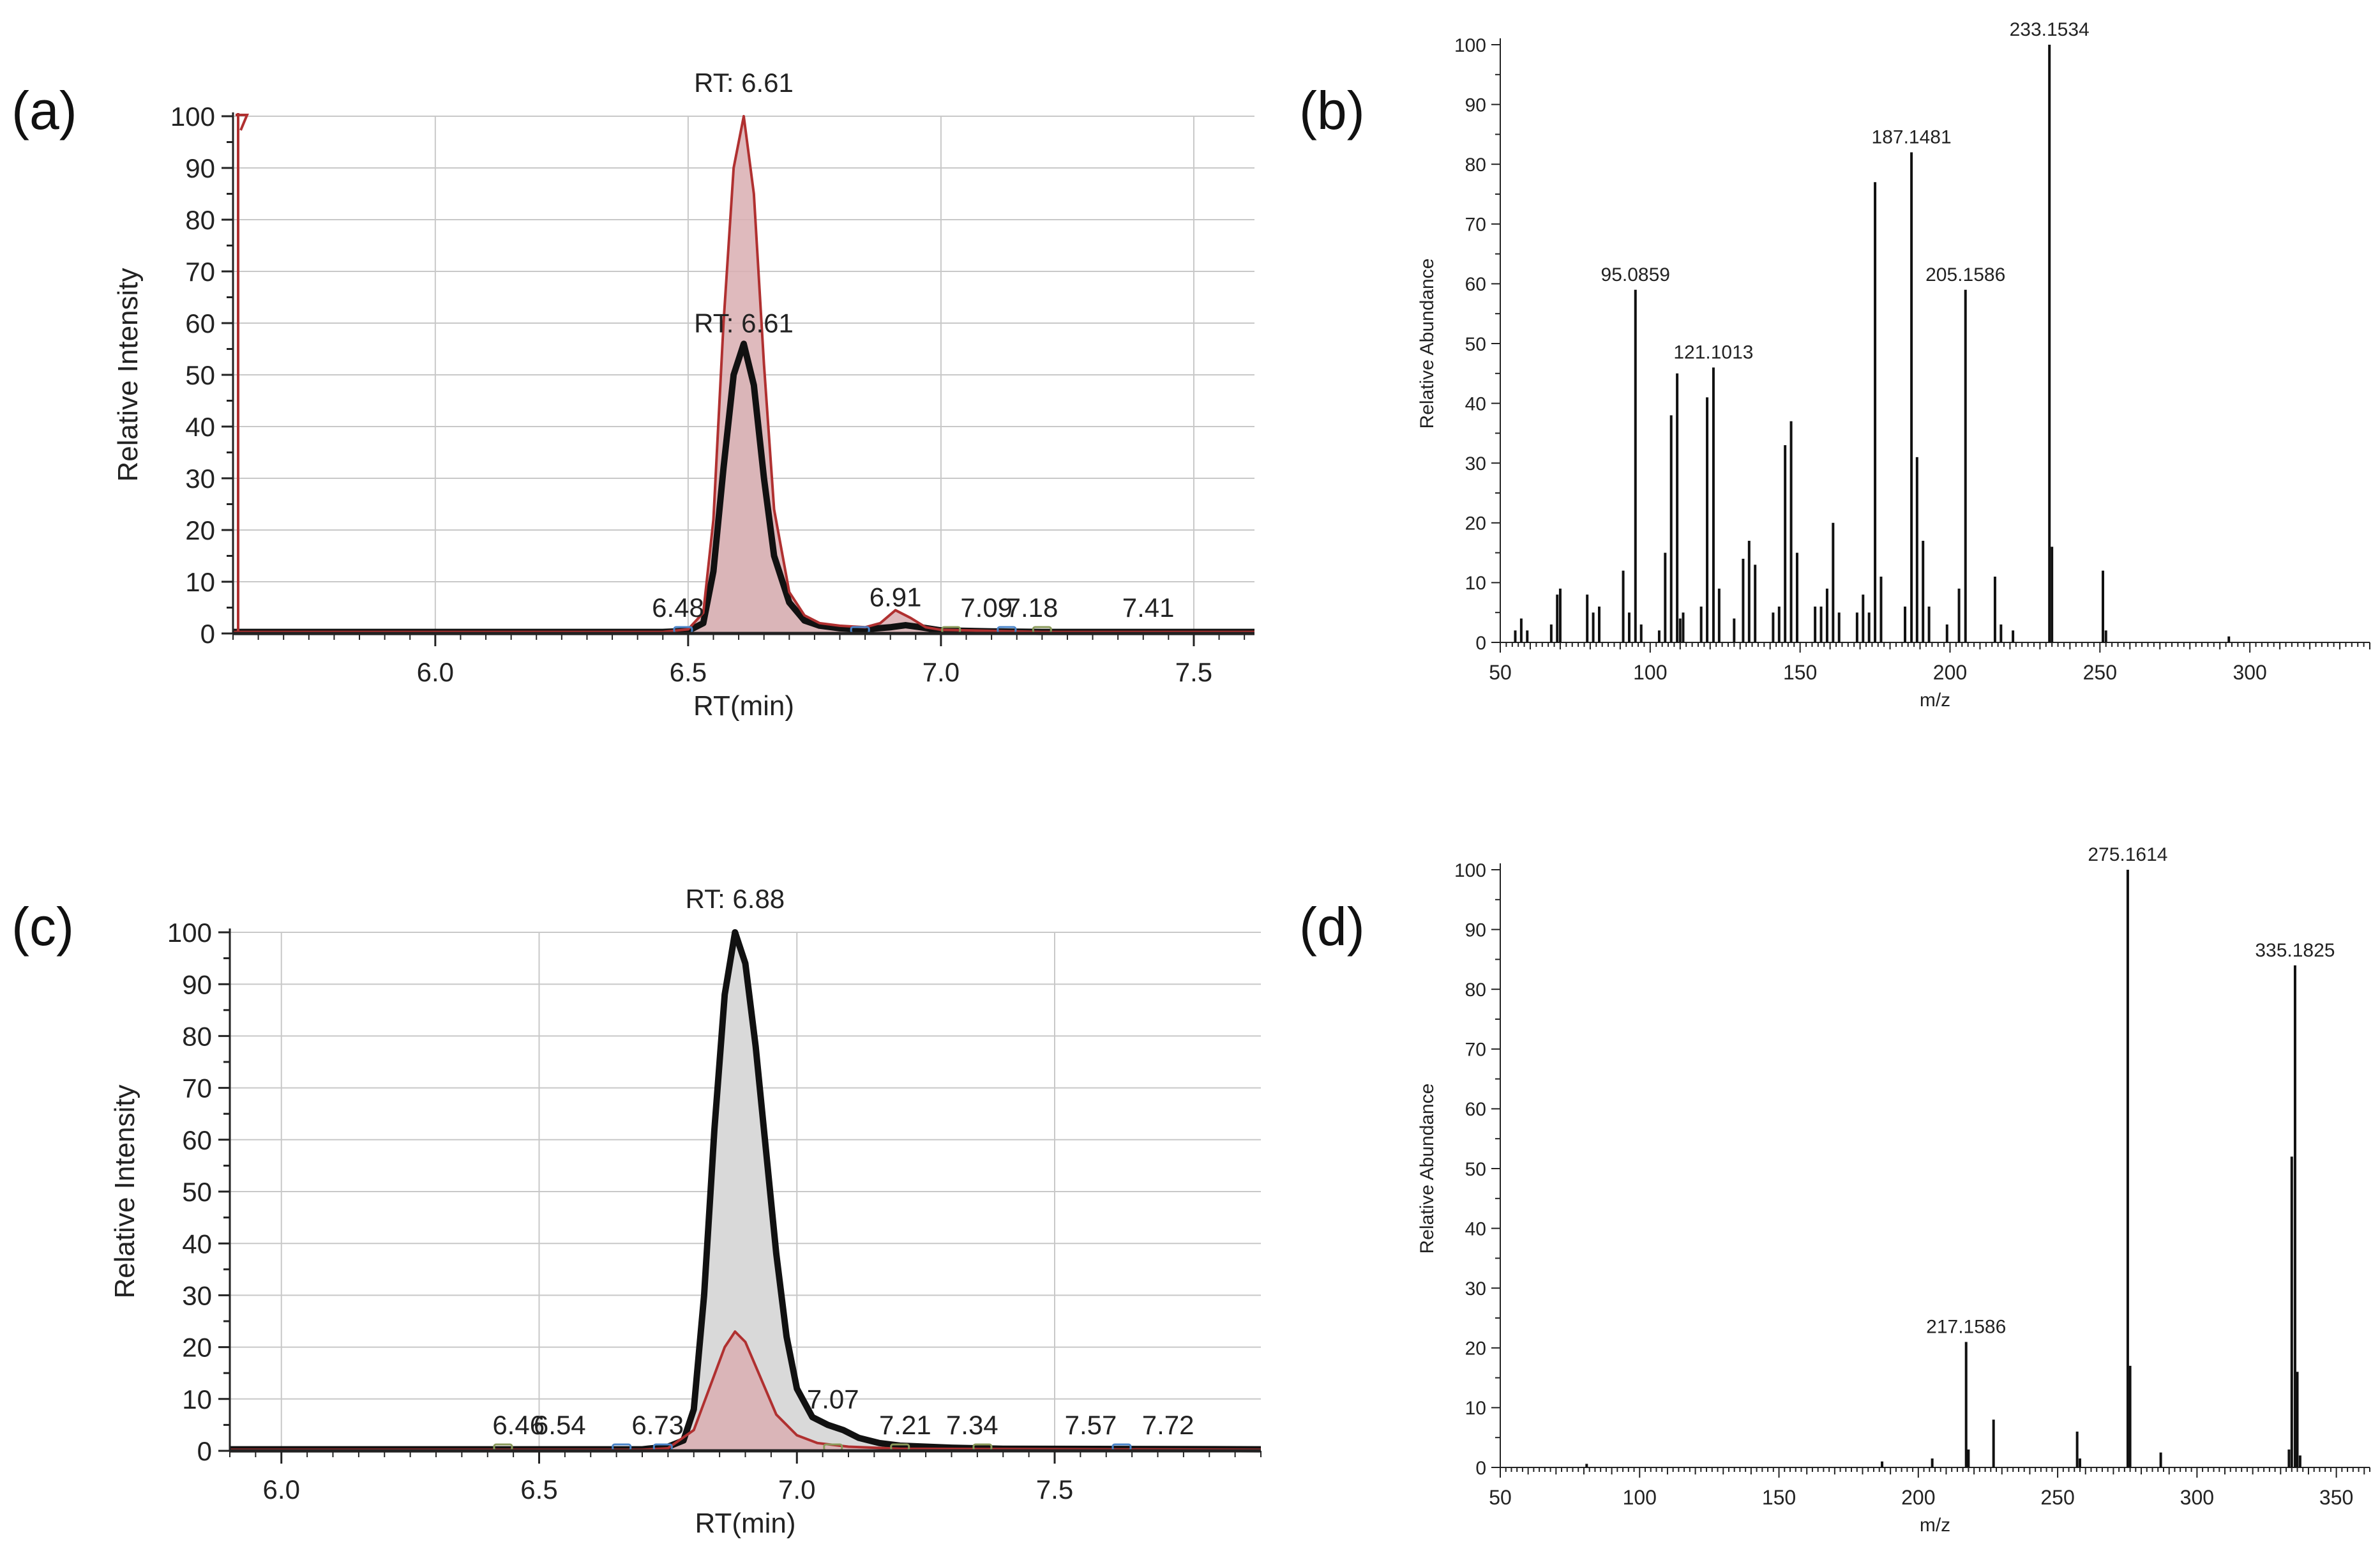  What do you see at coordinates (896, 597) in the screenshot?
I see `peak-label: 6.91` at bounding box center [896, 597].